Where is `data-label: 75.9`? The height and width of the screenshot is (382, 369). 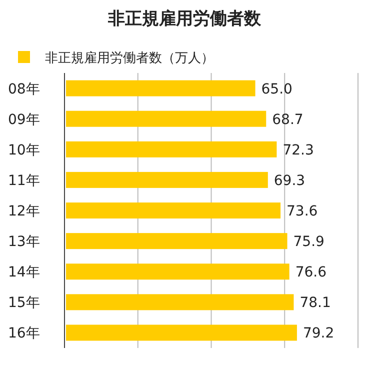
data-label: 75.9 is located at coordinates (308, 242).